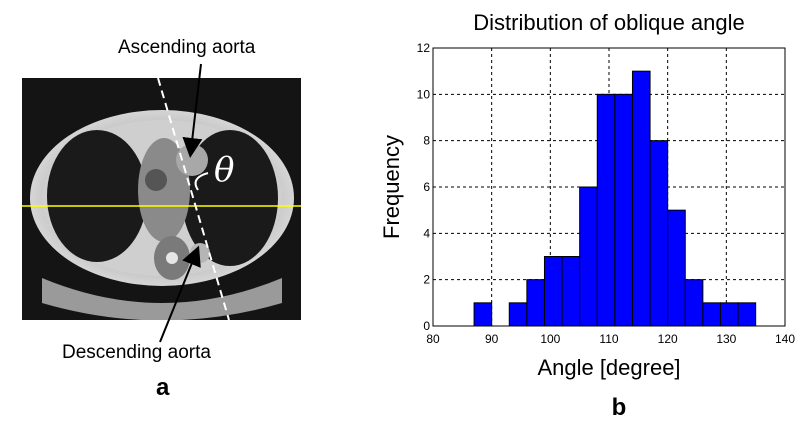  I want to click on y-tick-label: 10, so click(424, 94).